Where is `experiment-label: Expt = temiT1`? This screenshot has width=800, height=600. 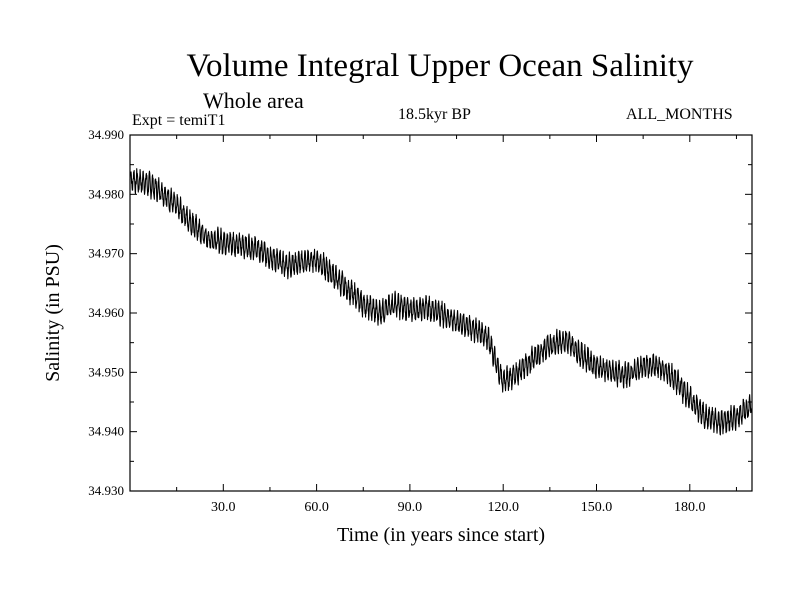
experiment-label: Expt = temiT1 is located at coordinates (179, 120).